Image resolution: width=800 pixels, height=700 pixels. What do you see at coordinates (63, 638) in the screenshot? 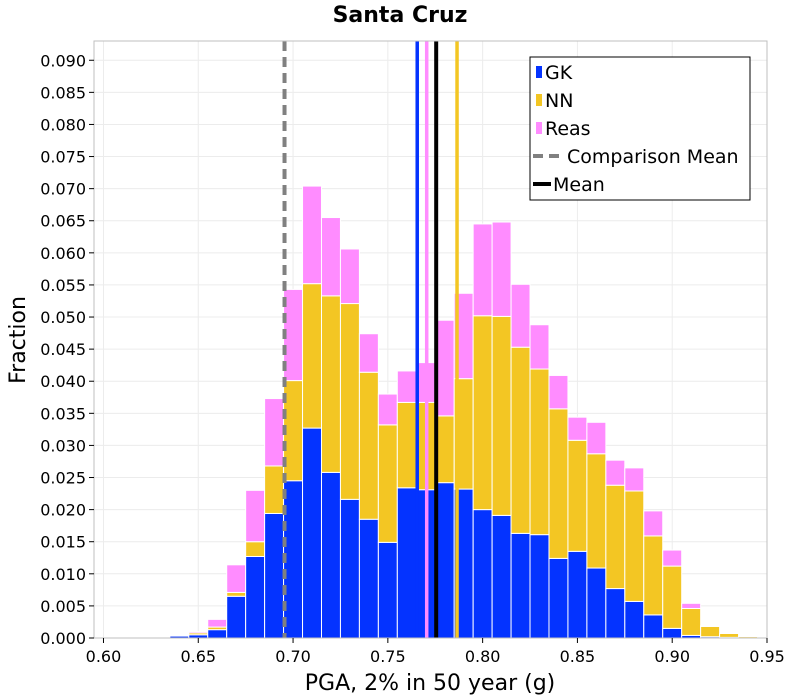
I see `y-tick-label: 0.000` at bounding box center [63, 638].